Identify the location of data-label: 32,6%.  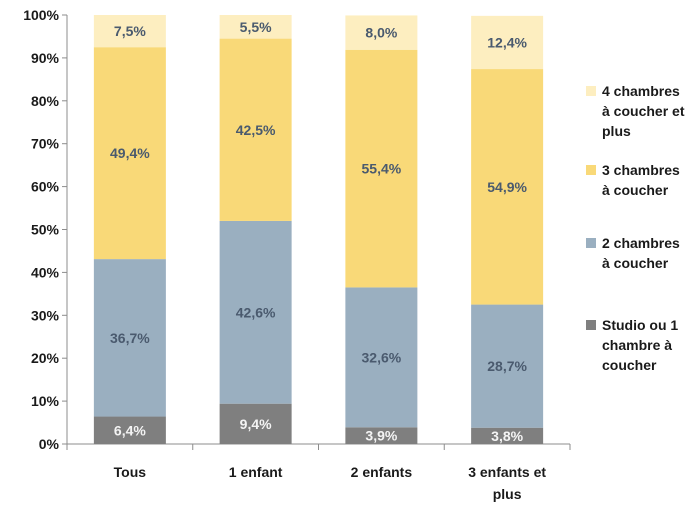
(382, 357).